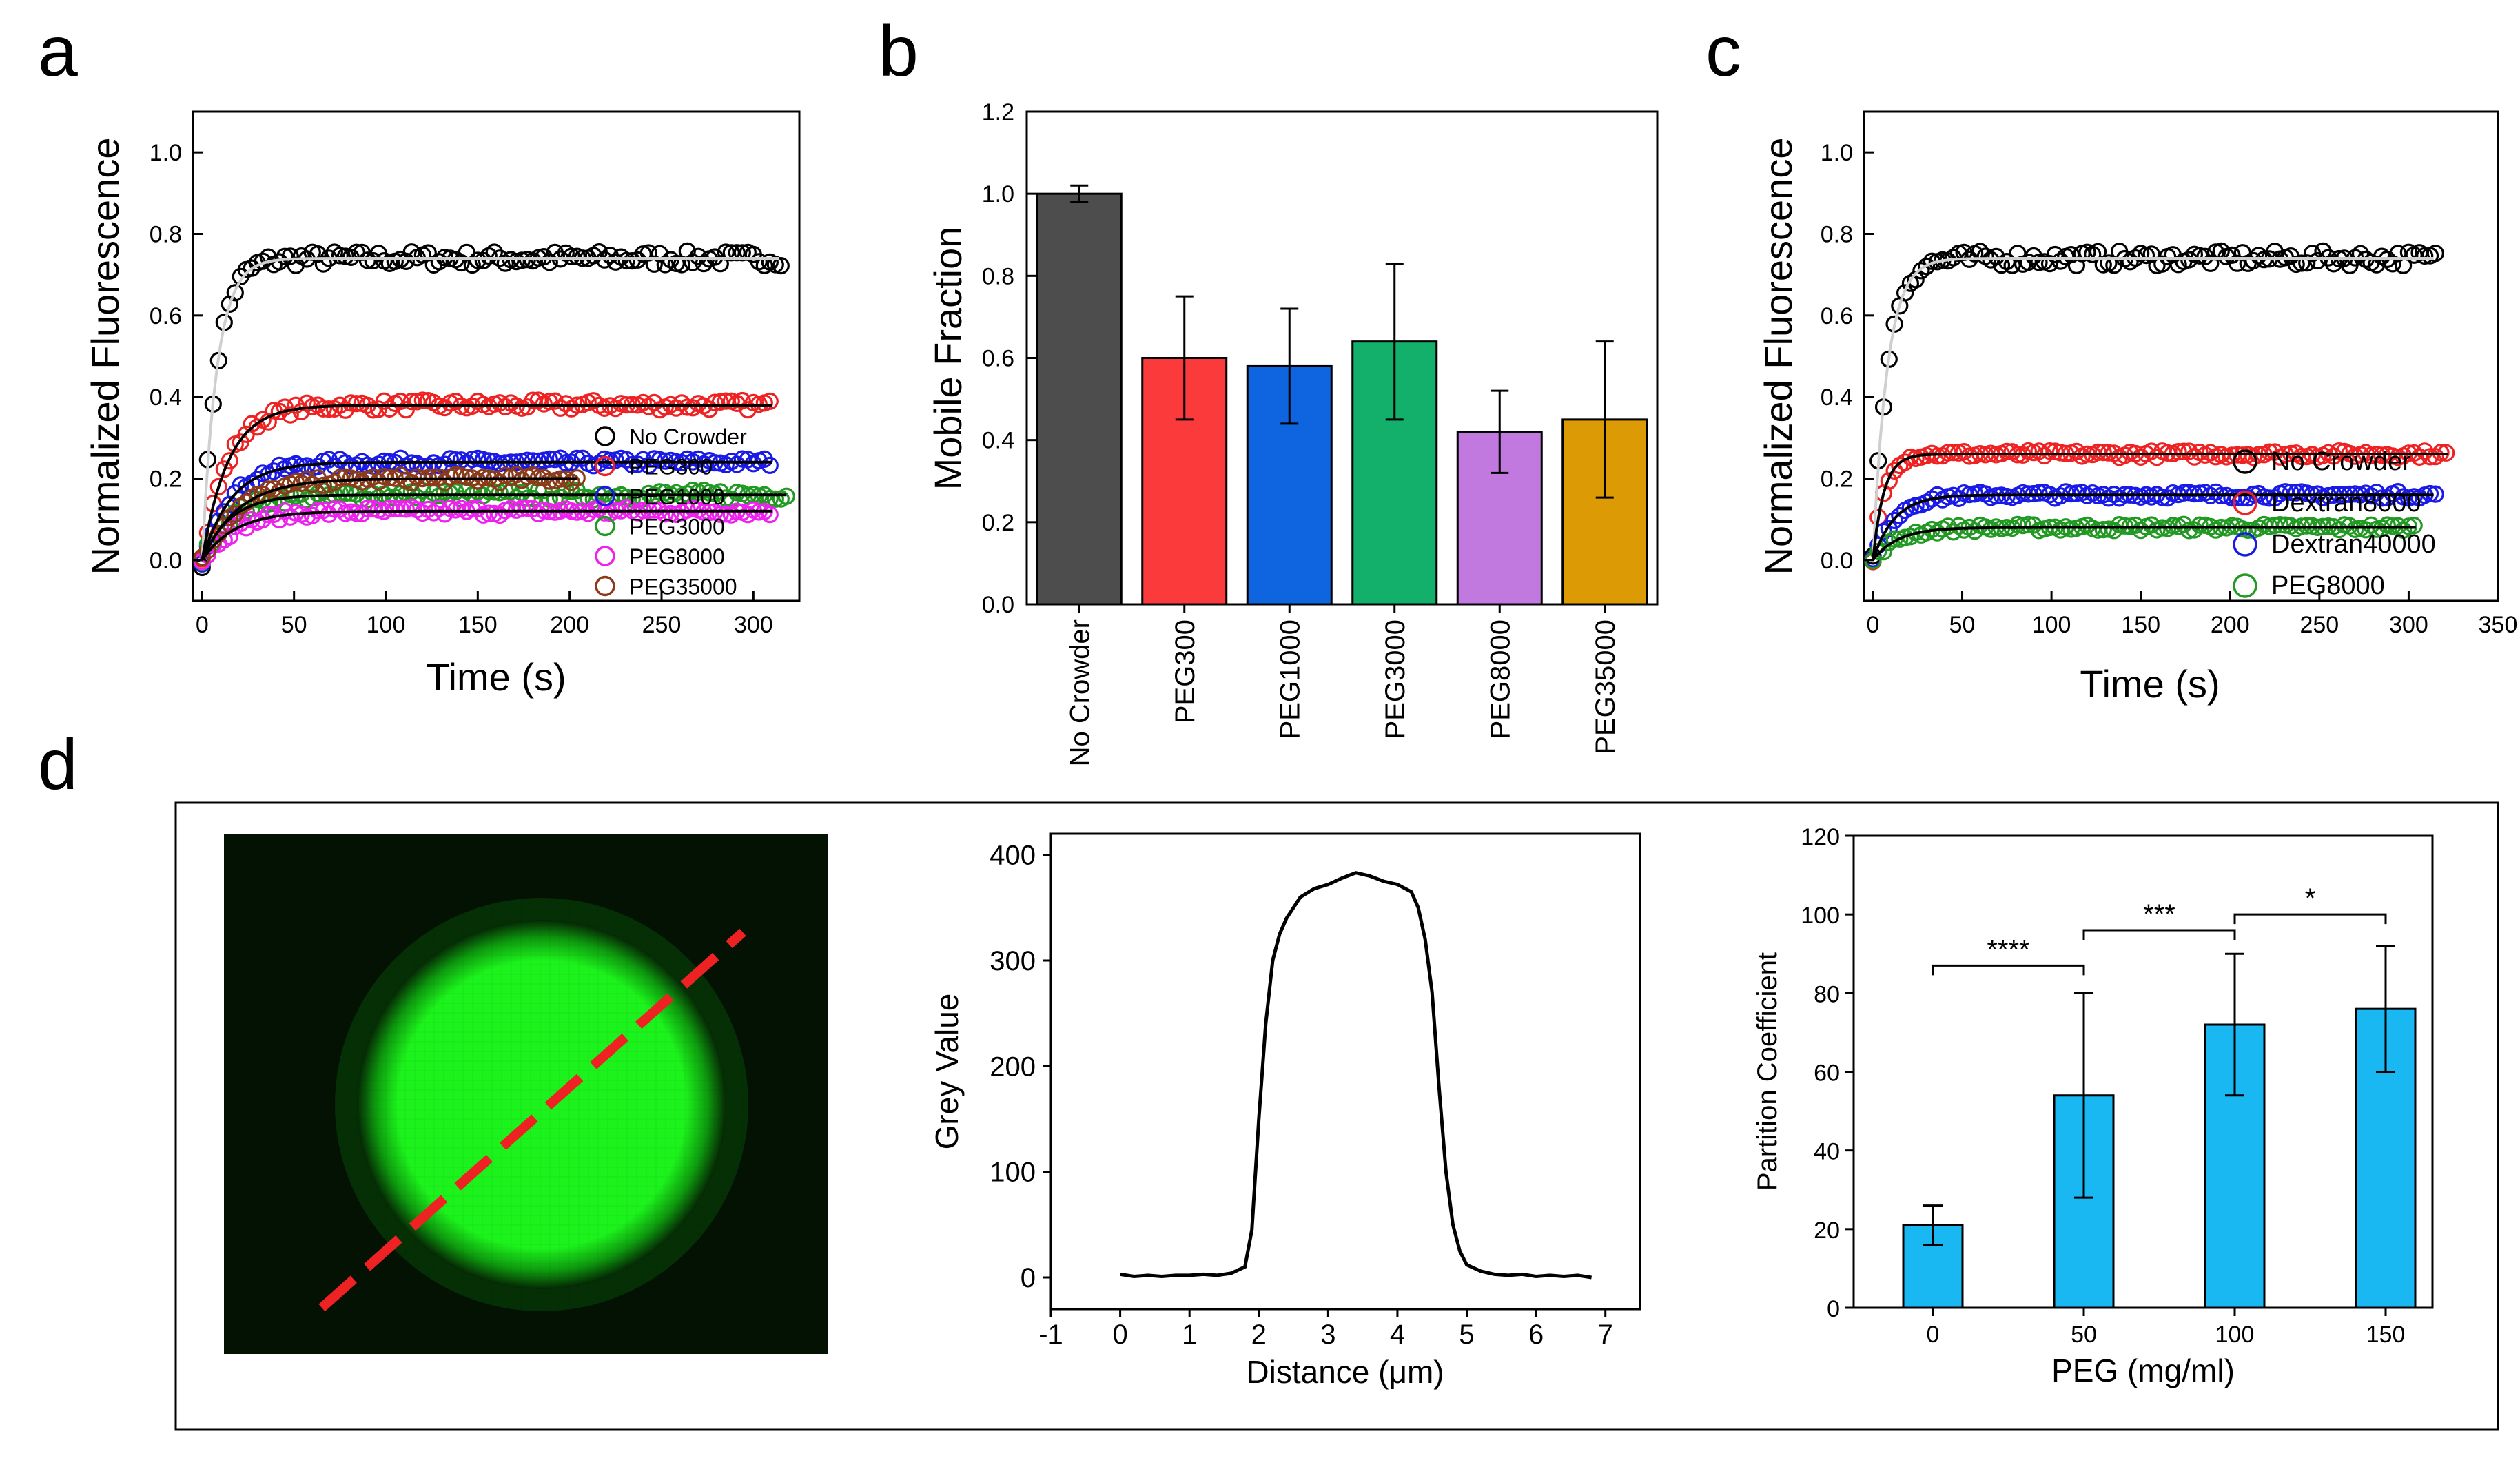 This screenshot has width=2520, height=1458. What do you see at coordinates (1827, 1152) in the screenshot?
I see `y-tick-label: 40` at bounding box center [1827, 1152].